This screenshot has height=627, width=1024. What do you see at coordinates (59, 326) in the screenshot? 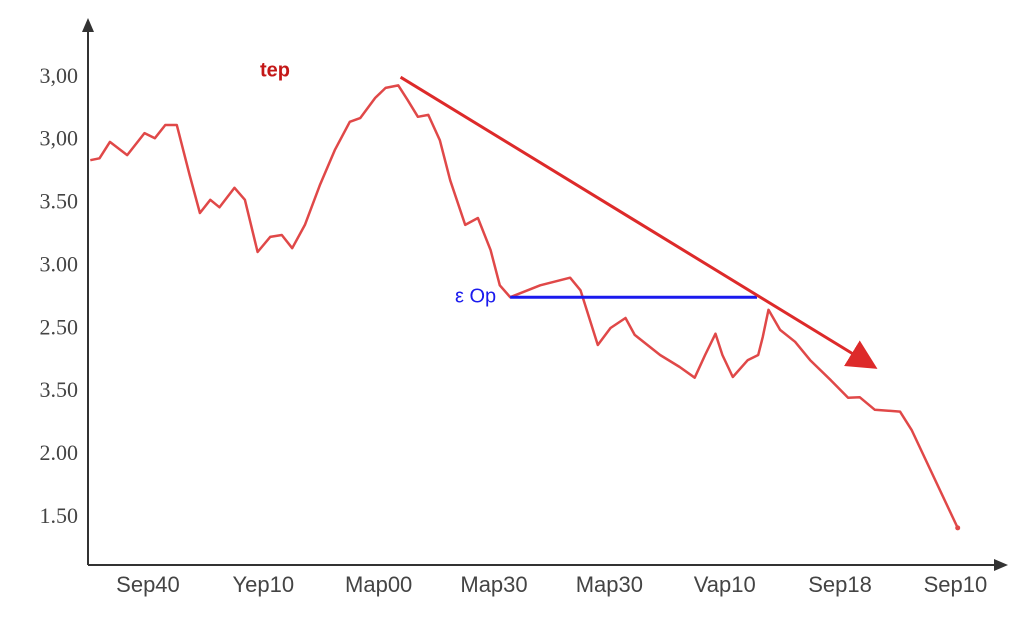
I see `y-tick-label: 2.50` at bounding box center [59, 326].